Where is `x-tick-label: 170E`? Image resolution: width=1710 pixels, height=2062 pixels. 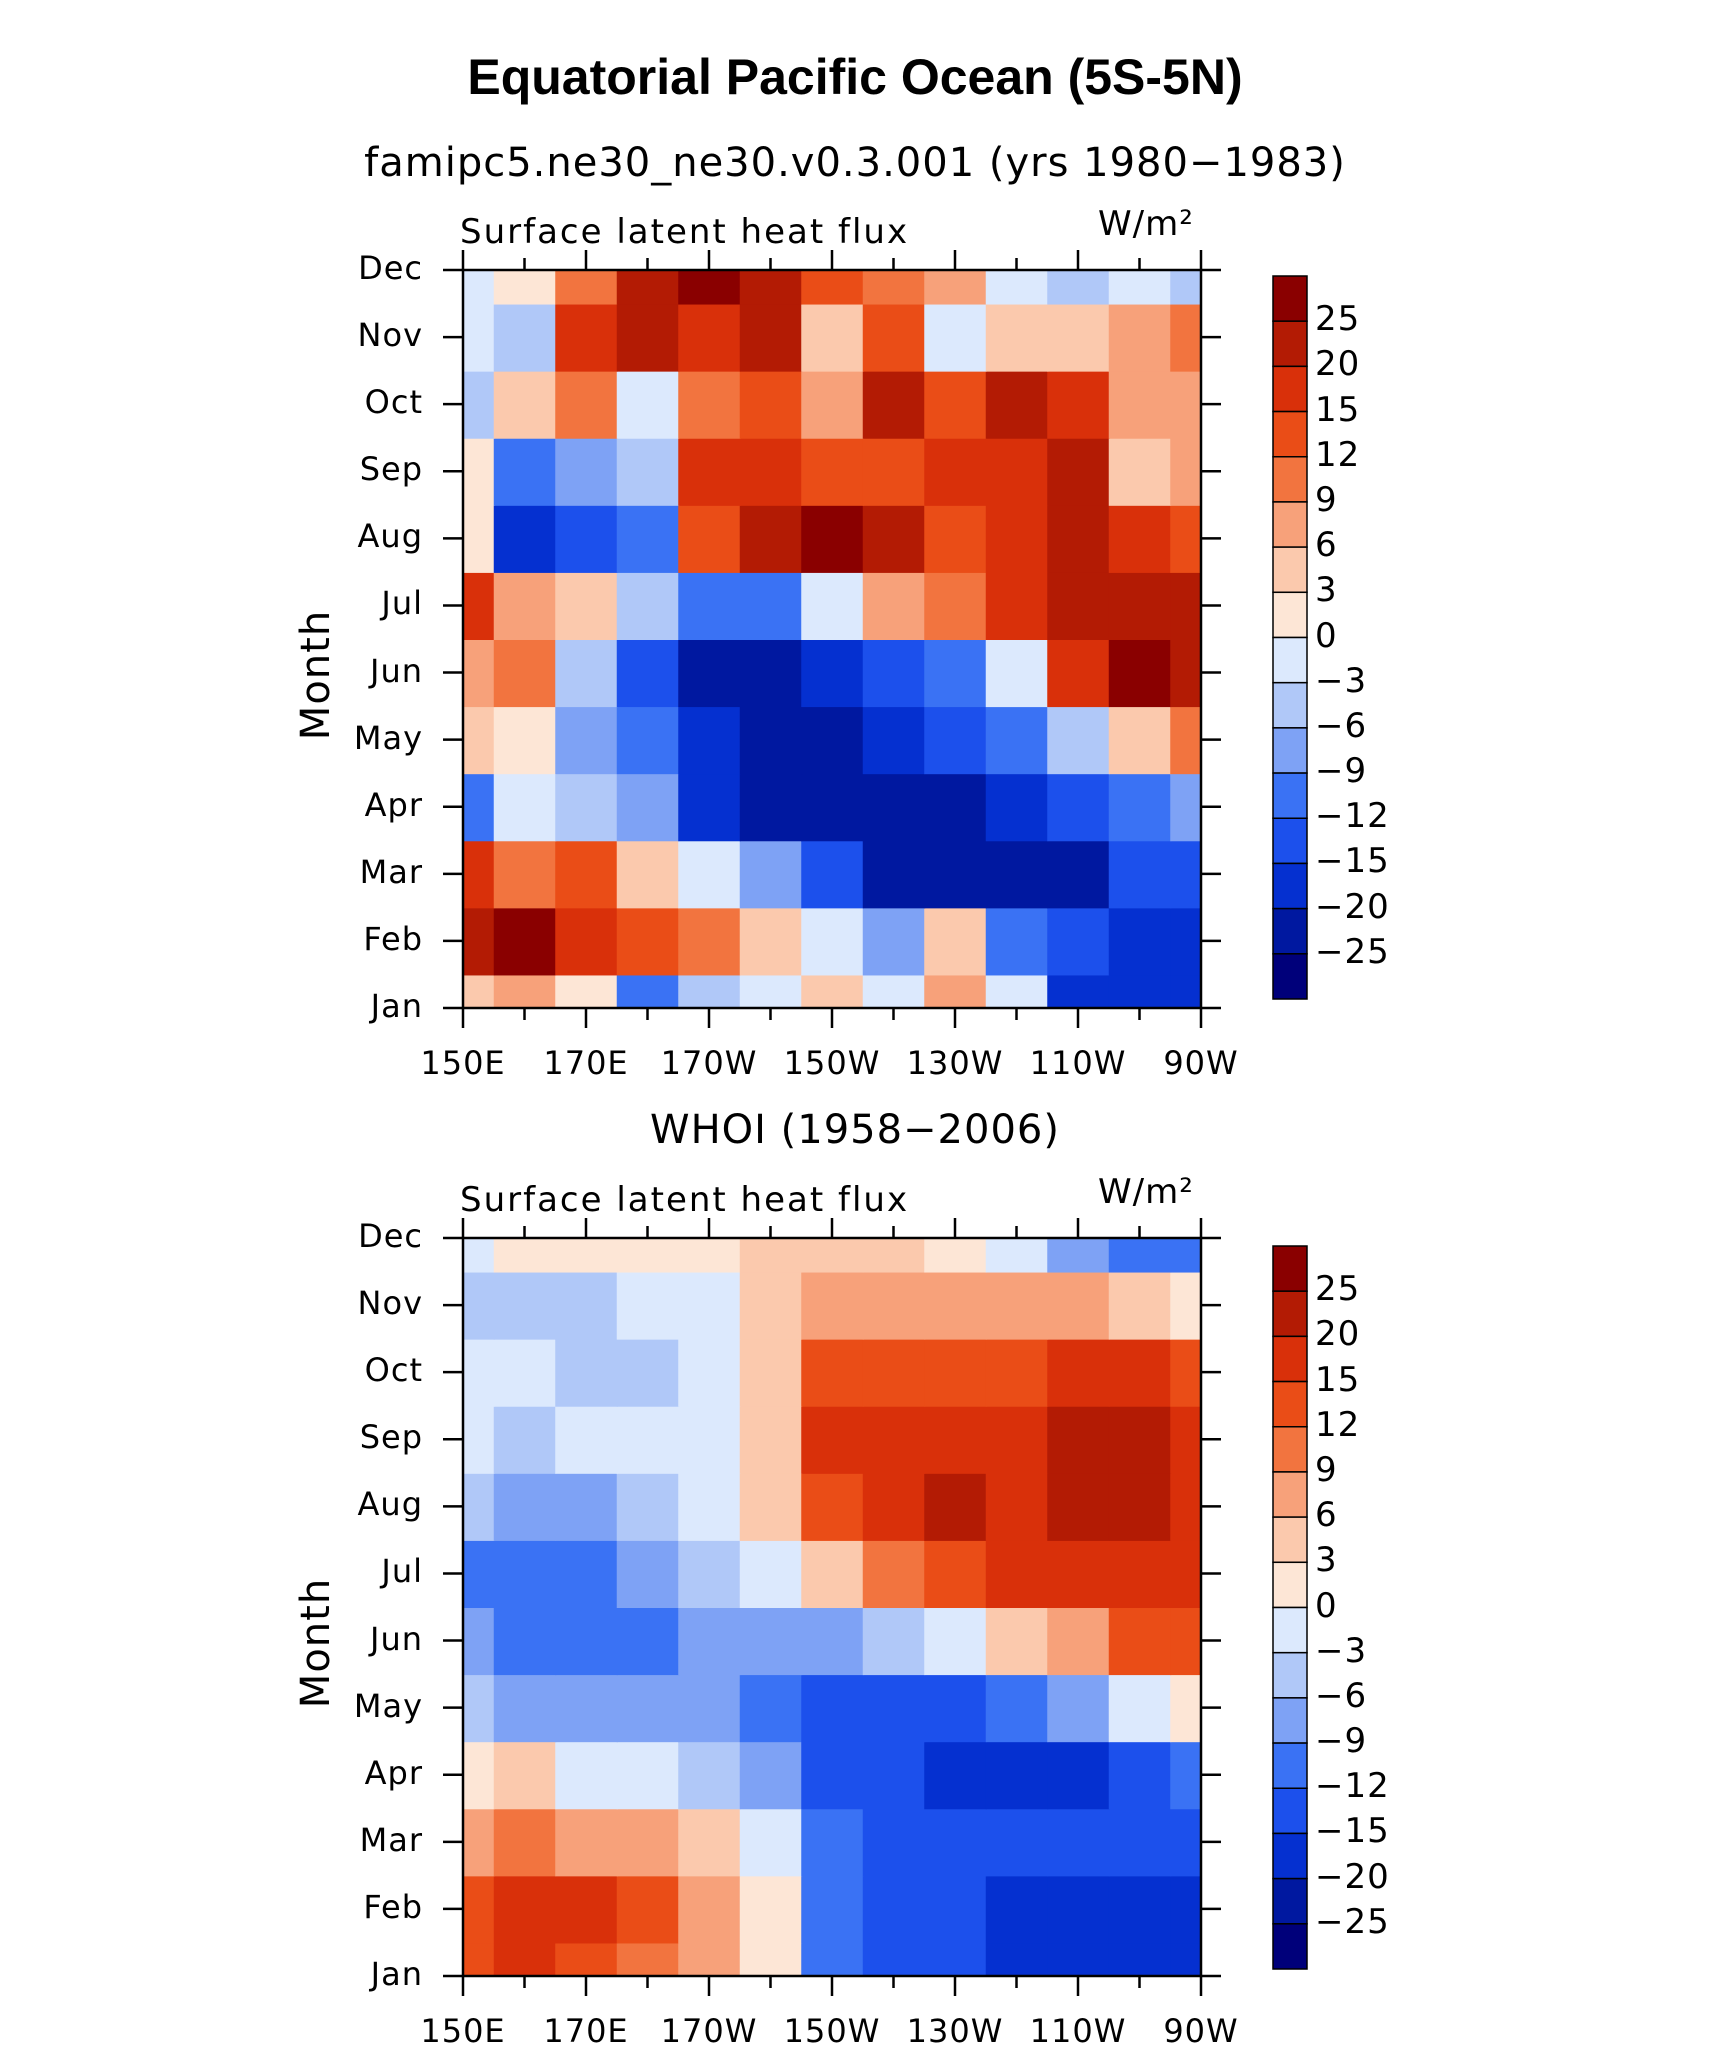
x-tick-label: 170E is located at coordinates (586, 2031).